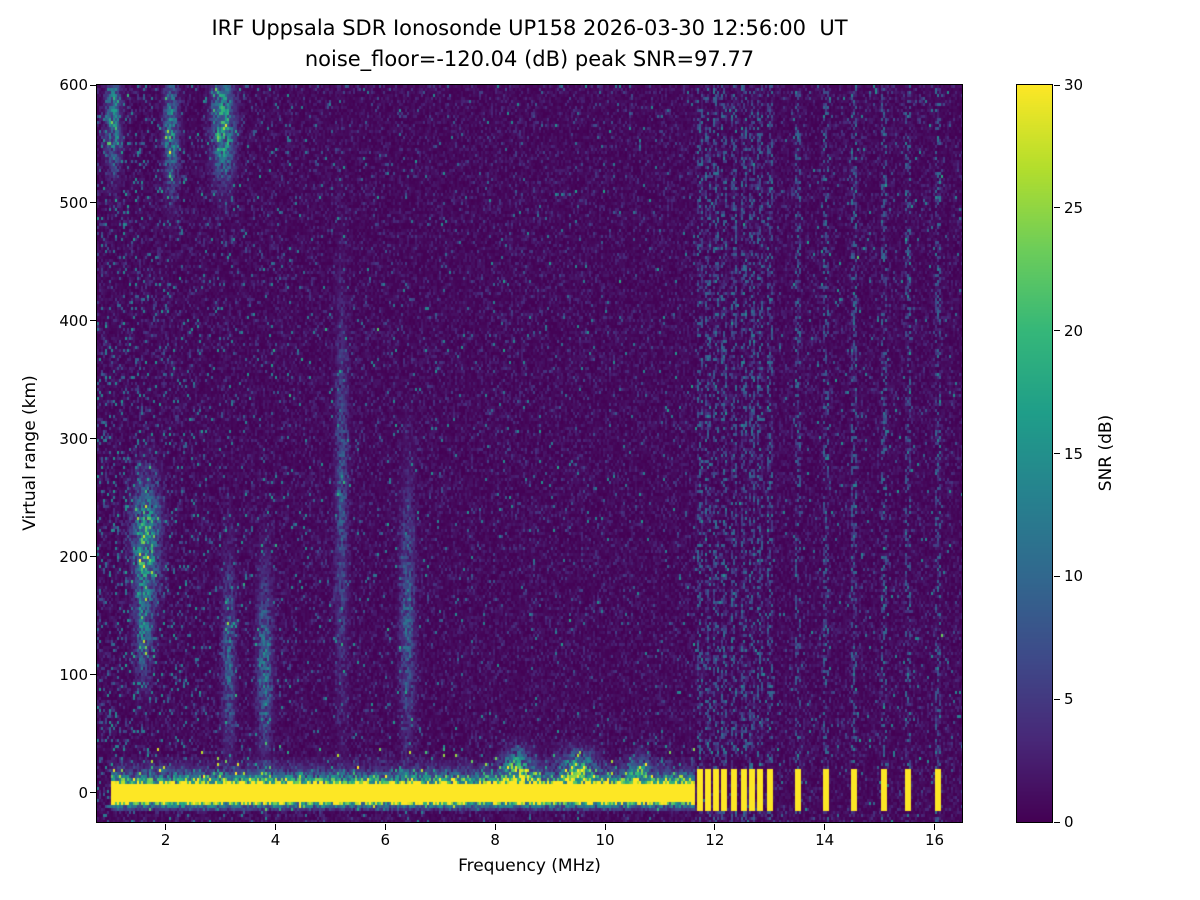  Describe the element at coordinates (1074, 207) in the screenshot. I see `colorbar-tick-label: 25` at that location.